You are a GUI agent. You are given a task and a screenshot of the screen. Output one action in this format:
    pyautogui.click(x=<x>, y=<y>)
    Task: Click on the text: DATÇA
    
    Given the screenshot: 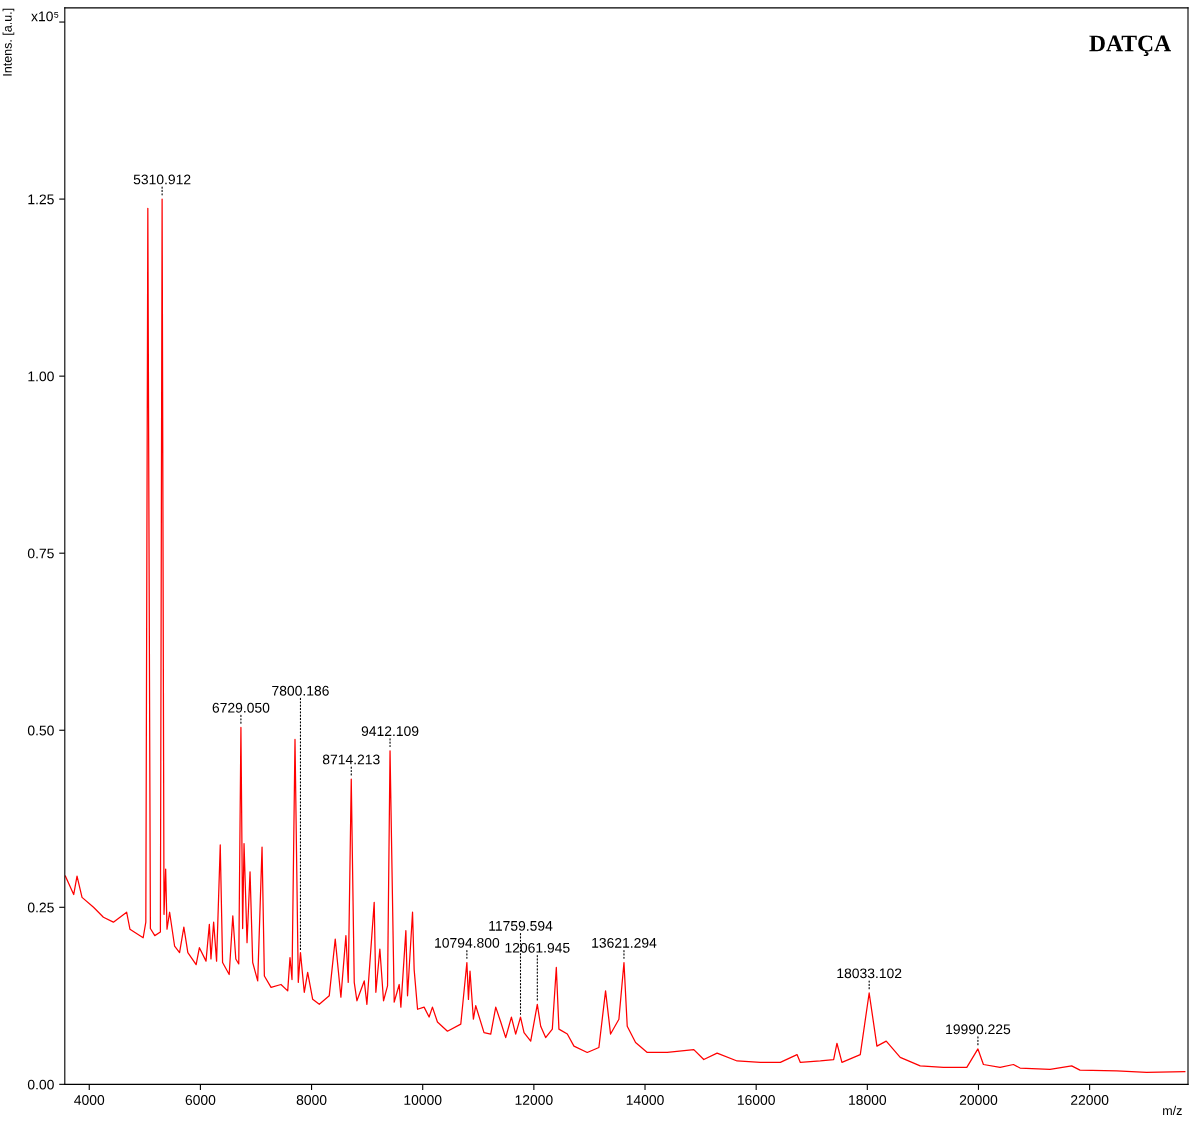 What is the action you would take?
    pyautogui.click(x=1130, y=46)
    